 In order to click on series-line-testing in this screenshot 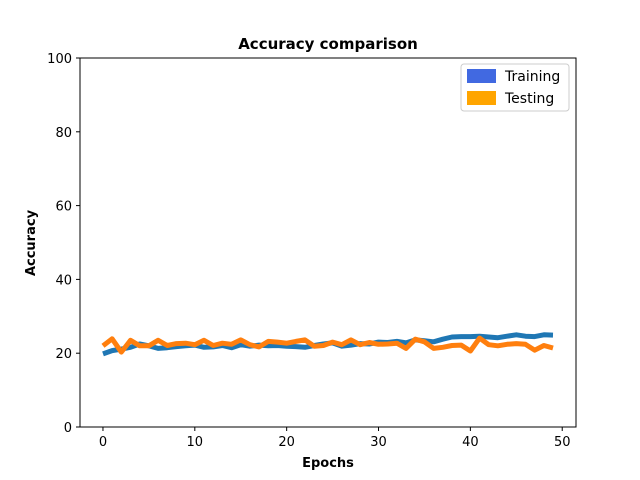, I will do `click(327, 345)`.